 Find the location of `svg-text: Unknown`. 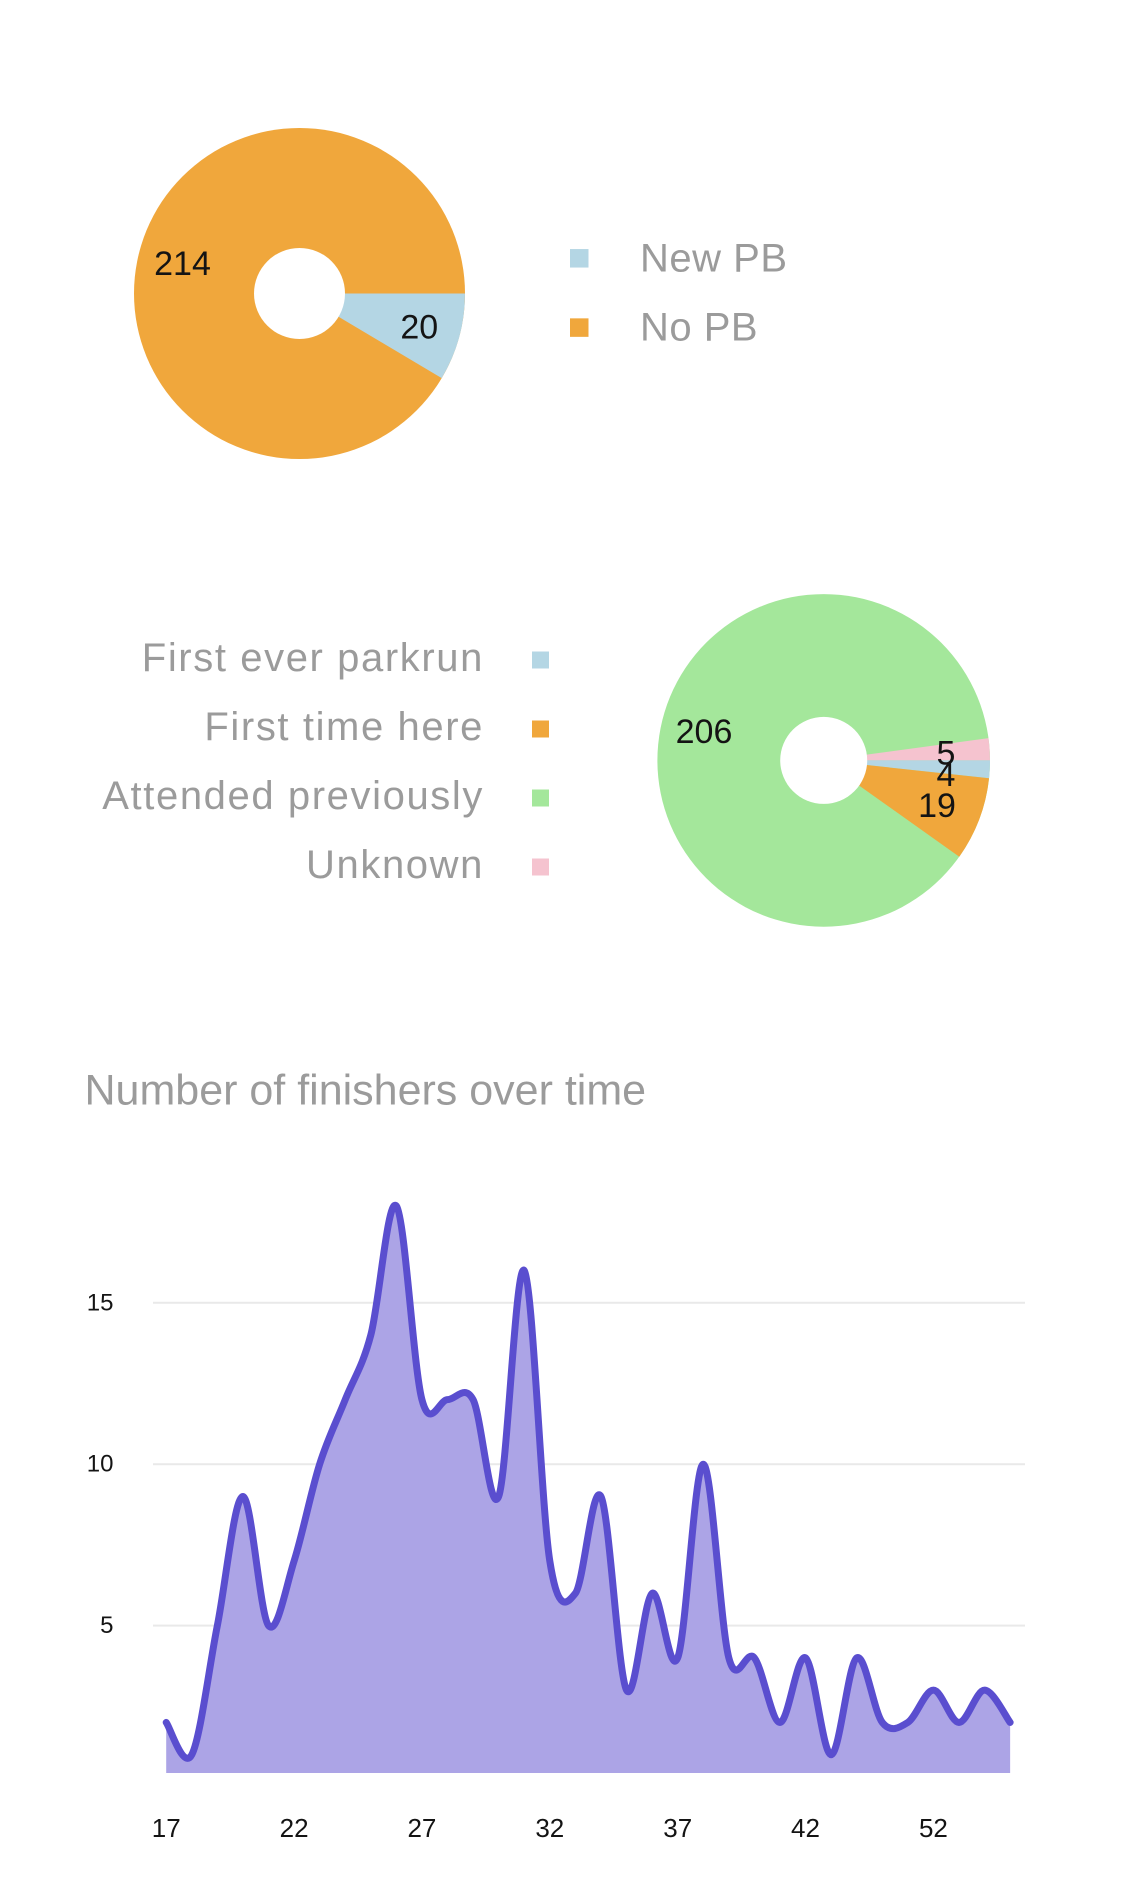

svg-text: Unknown is located at coordinates (395, 865).